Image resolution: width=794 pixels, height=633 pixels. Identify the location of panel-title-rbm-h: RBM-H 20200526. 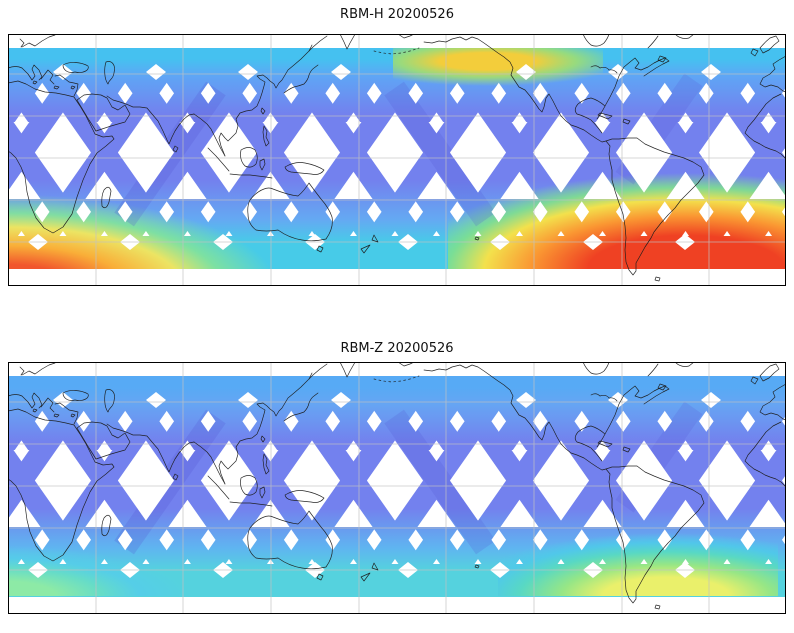
(397, 14).